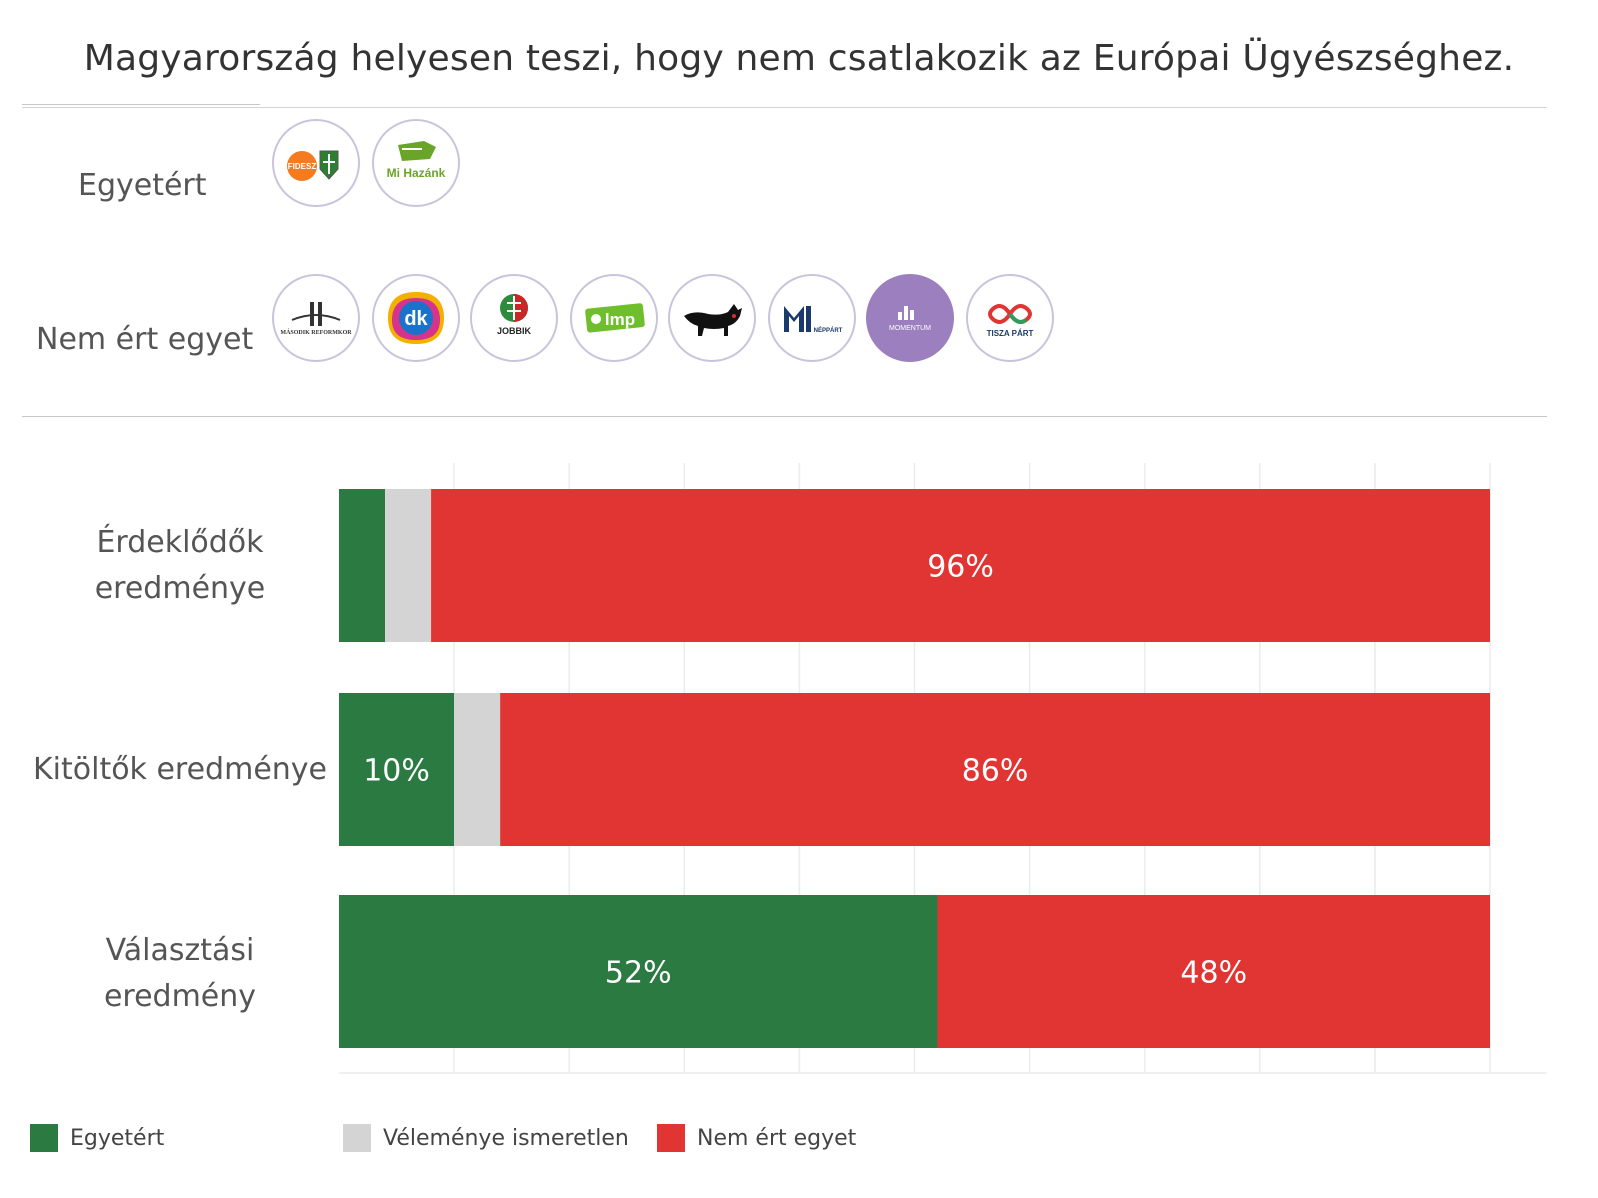 This screenshot has height=1198, width=1598. I want to click on legend-label-disagree: Nem ért egyet, so click(777, 1138).